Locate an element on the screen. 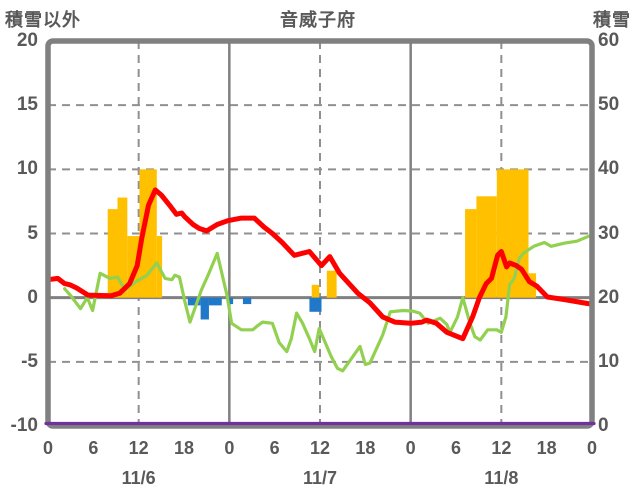 The image size is (636, 501). left-axis-tick: 0 is located at coordinates (32, 297).